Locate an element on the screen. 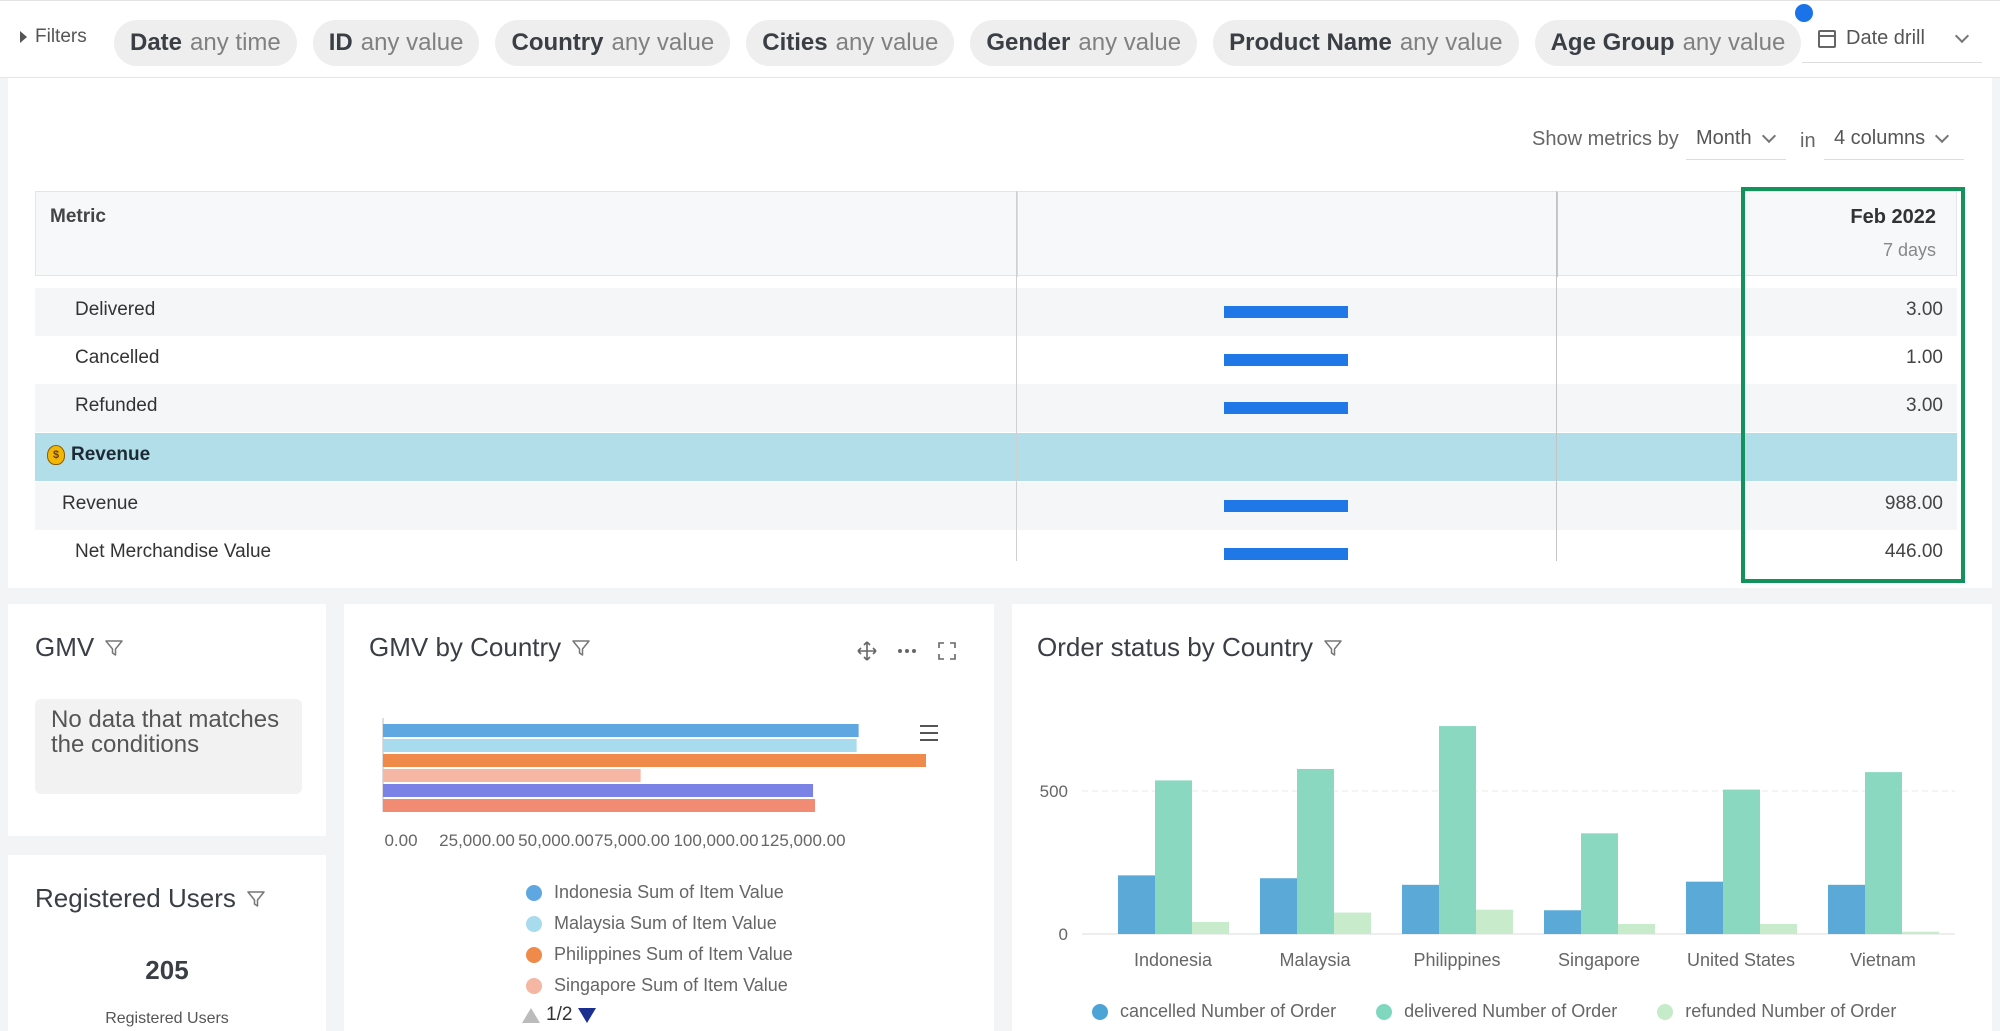  filter-chip: Gender any value is located at coordinates (1084, 43).